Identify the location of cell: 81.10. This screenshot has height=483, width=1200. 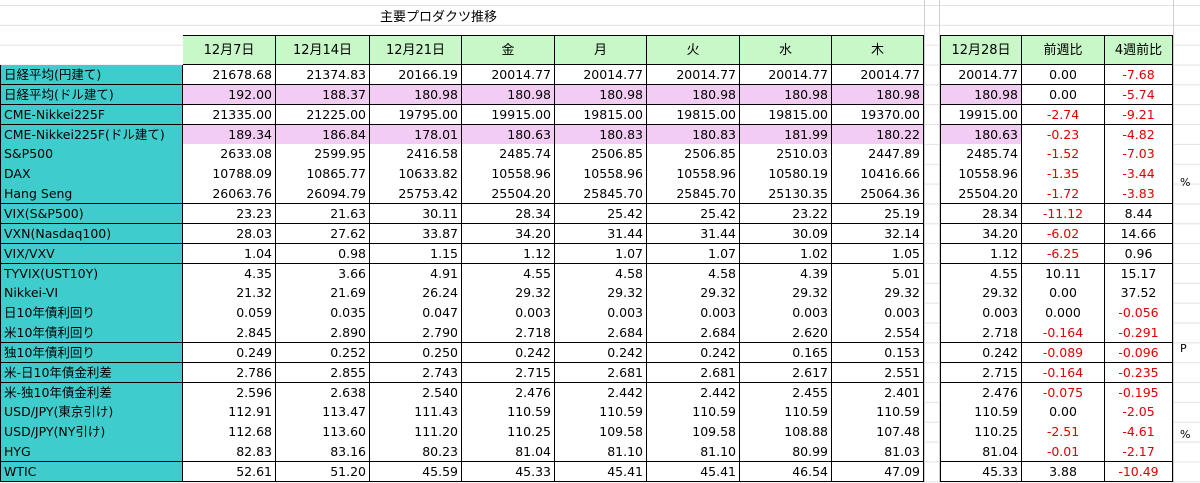
(601, 452).